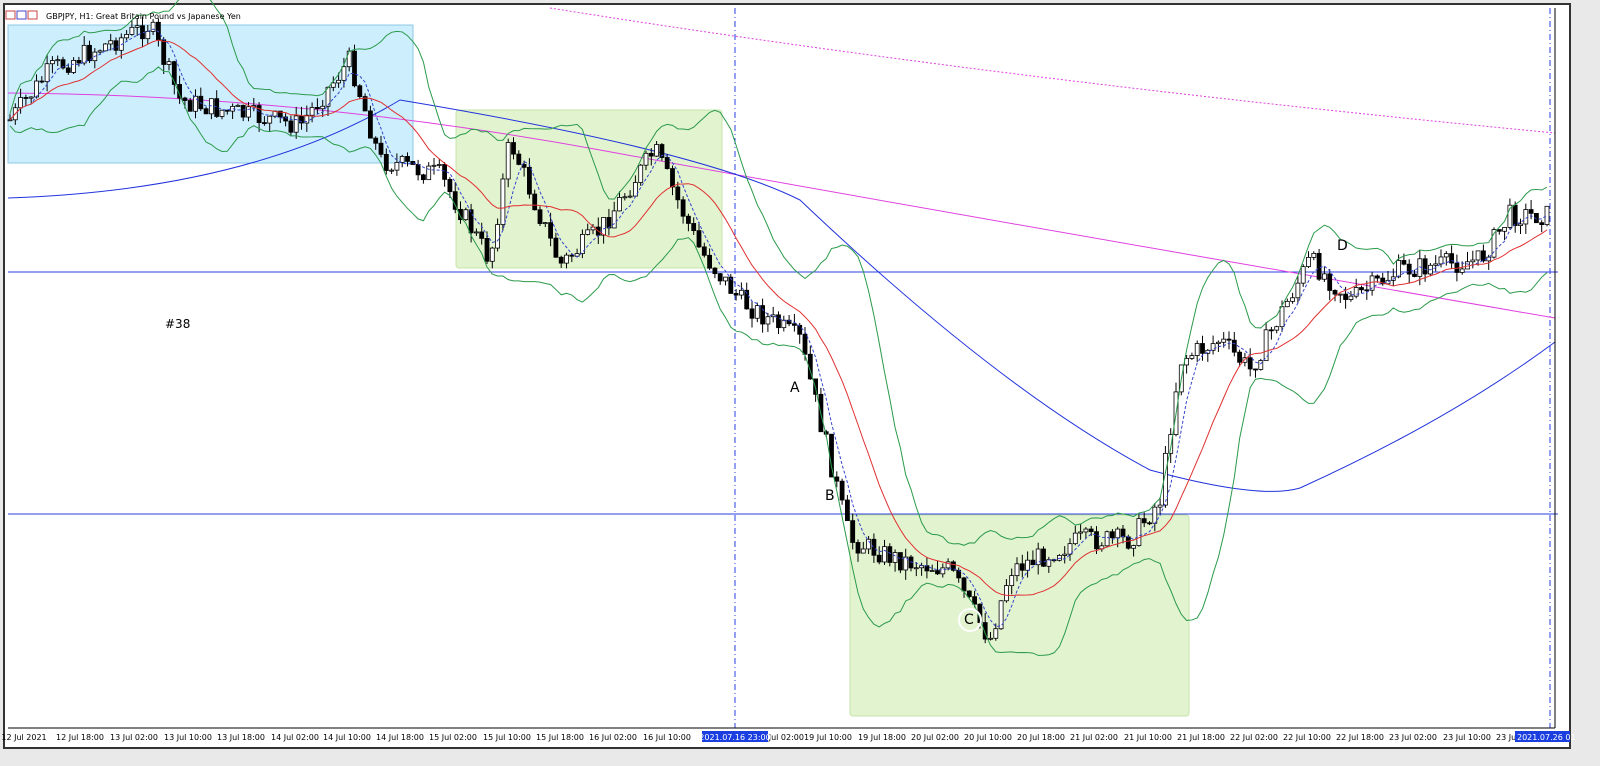 Image resolution: width=1600 pixels, height=766 pixels. What do you see at coordinates (23, 737) in the screenshot?
I see `x-tick-label: 12 Jul 2021` at bounding box center [23, 737].